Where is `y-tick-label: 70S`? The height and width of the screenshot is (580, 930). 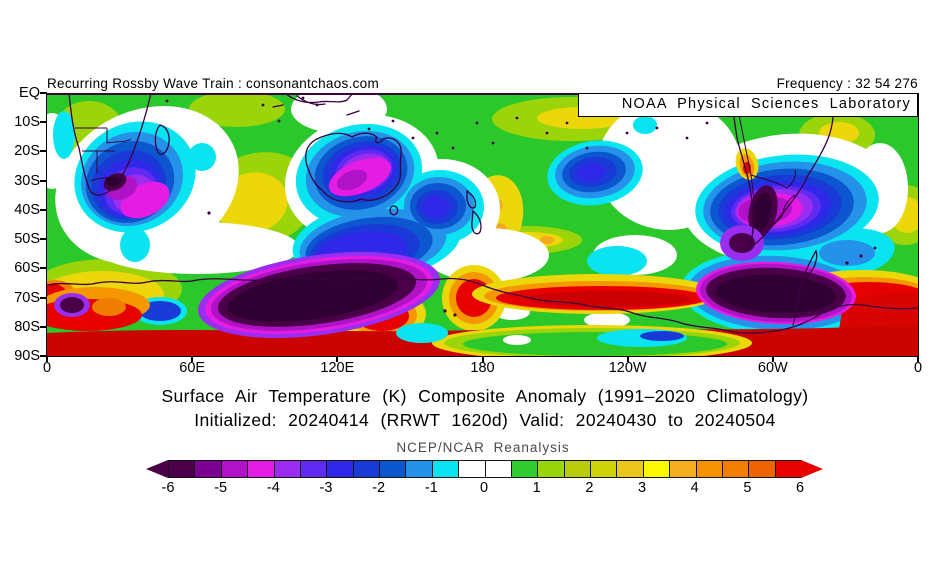 y-tick-label: 70S is located at coordinates (27, 297).